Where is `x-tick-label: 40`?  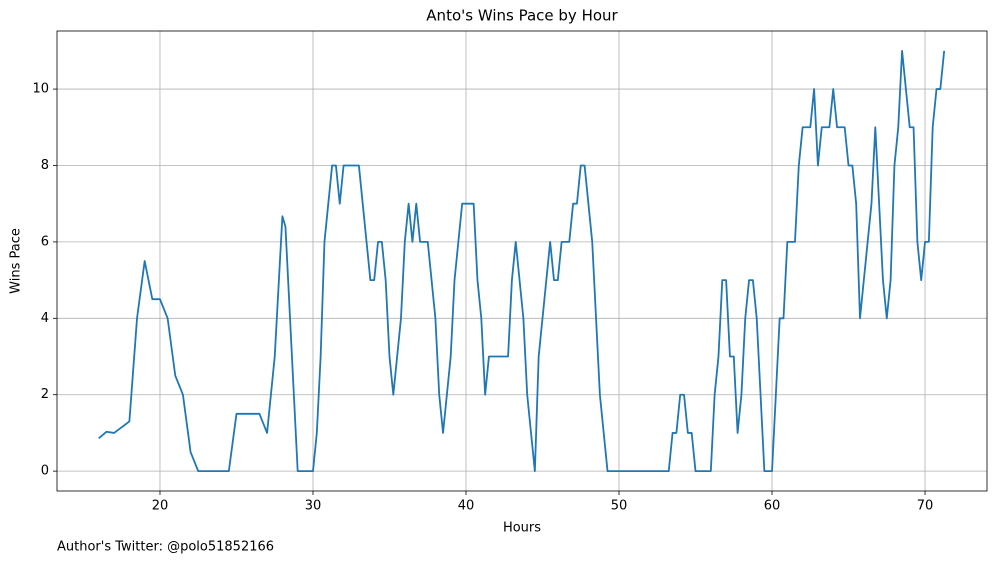 x-tick-label: 40 is located at coordinates (466, 506).